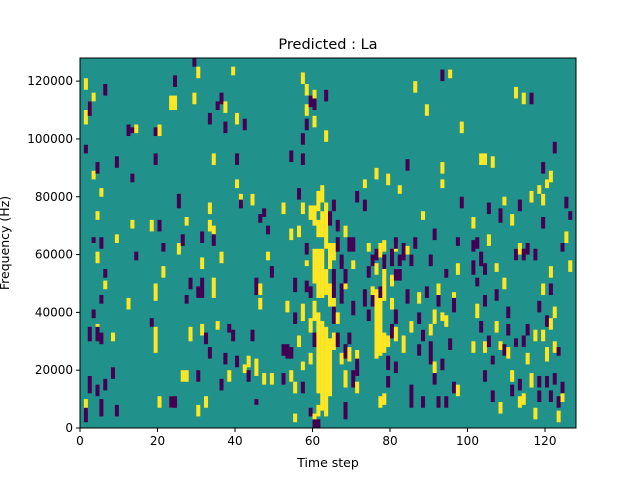 The width and height of the screenshot is (640, 480). I want to click on y-axis-label: Frequency (Hz), so click(6, 243).